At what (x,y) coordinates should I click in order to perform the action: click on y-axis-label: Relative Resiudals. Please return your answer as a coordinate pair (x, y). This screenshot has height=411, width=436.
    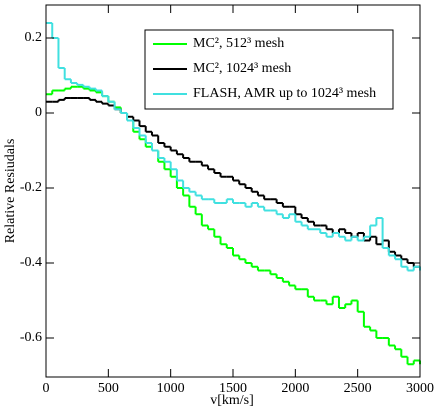
    Looking at the image, I should click on (10, 191).